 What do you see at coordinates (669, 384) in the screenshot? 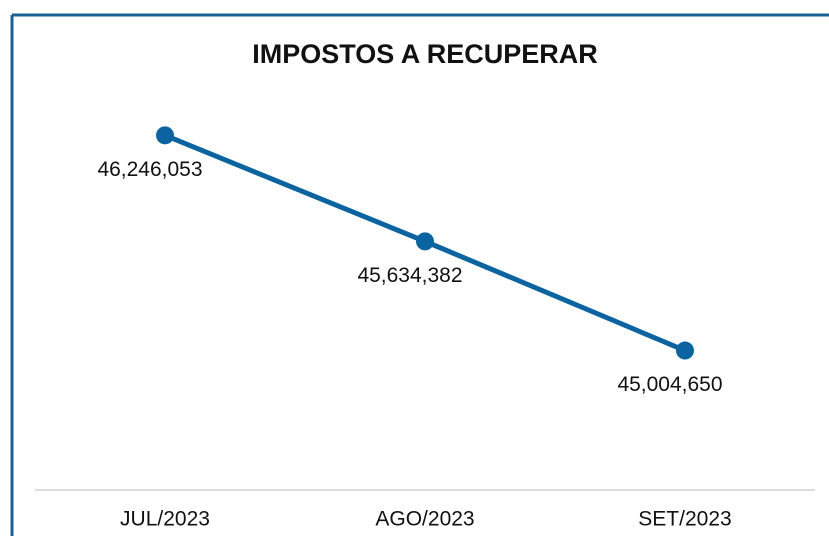
I see `data-label: 45,004,650` at bounding box center [669, 384].